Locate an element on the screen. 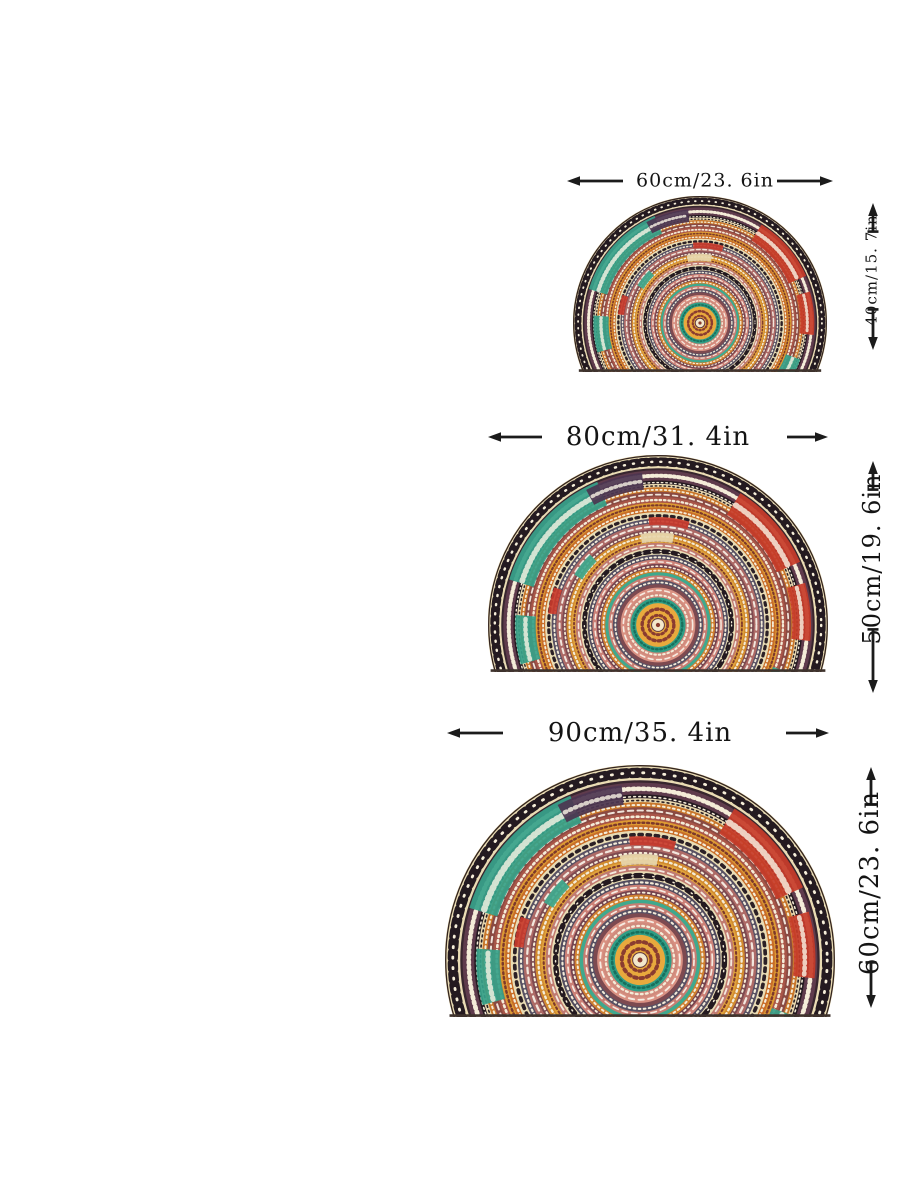 This screenshot has height=1200, width=900. rug-image-90x60 is located at coordinates (640, 891).